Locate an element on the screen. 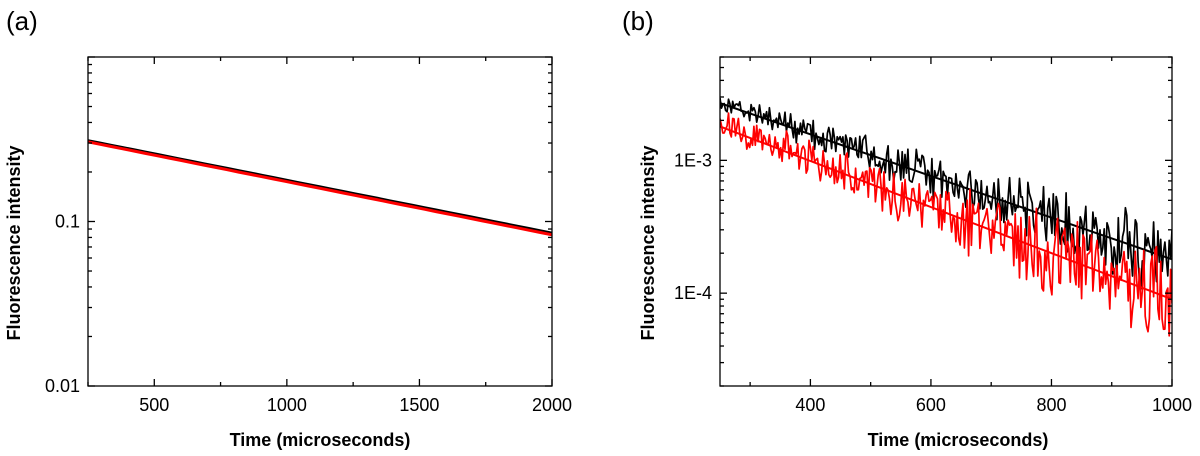 The height and width of the screenshot is (456, 1200). panel-b-x-tick-label: 800 is located at coordinates (1051, 405).